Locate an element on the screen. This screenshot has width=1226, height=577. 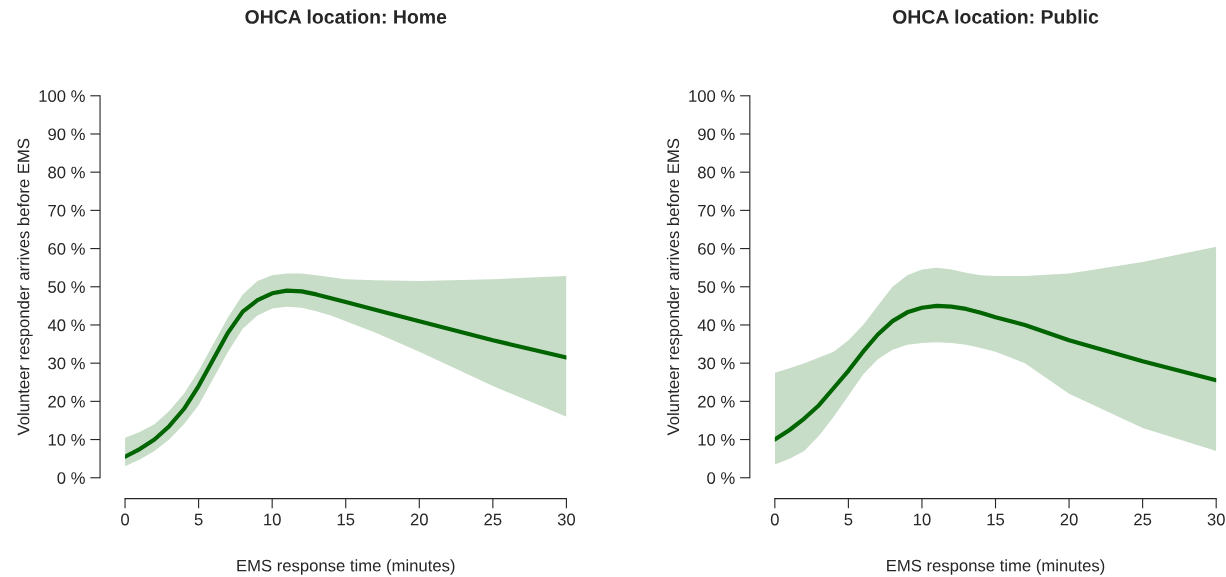
chart-title: OHCA location: Public is located at coordinates (995, 16).